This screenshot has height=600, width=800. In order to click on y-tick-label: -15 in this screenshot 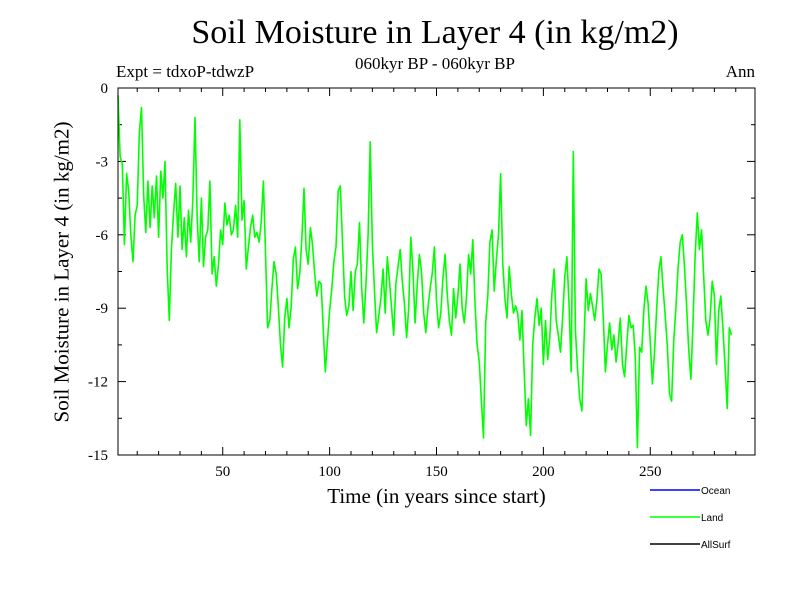, I will do `click(98, 456)`.